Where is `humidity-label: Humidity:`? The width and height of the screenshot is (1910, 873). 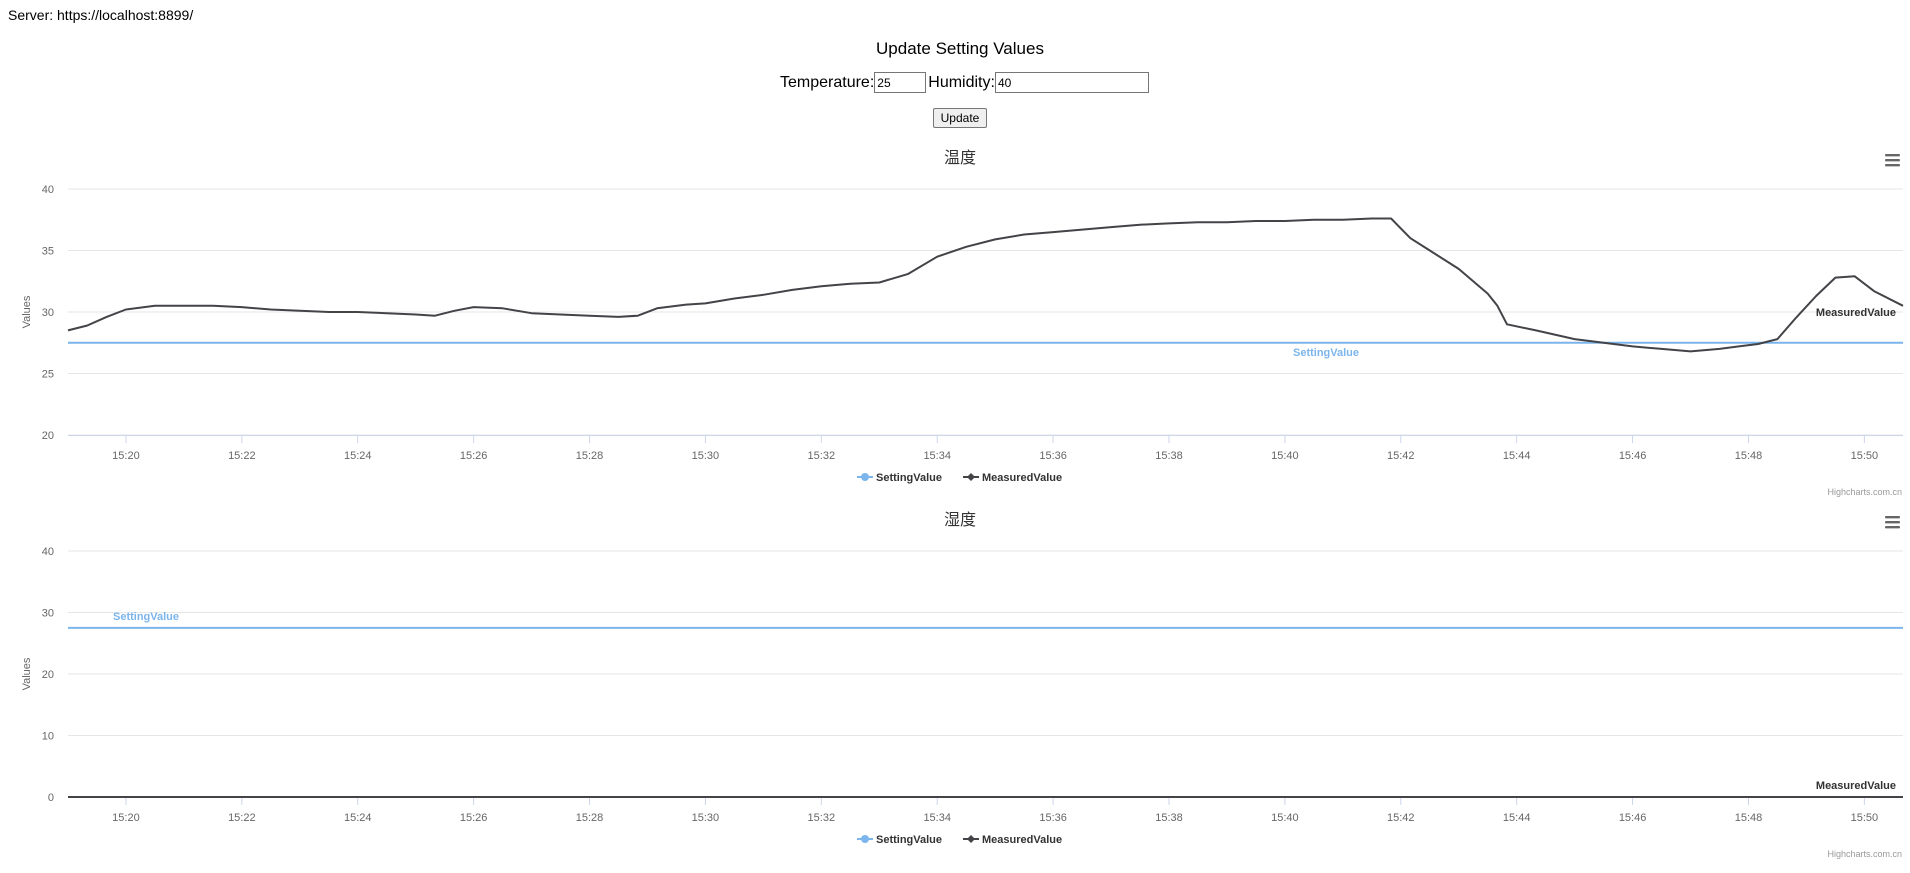
humidity-label: Humidity: is located at coordinates (961, 82).